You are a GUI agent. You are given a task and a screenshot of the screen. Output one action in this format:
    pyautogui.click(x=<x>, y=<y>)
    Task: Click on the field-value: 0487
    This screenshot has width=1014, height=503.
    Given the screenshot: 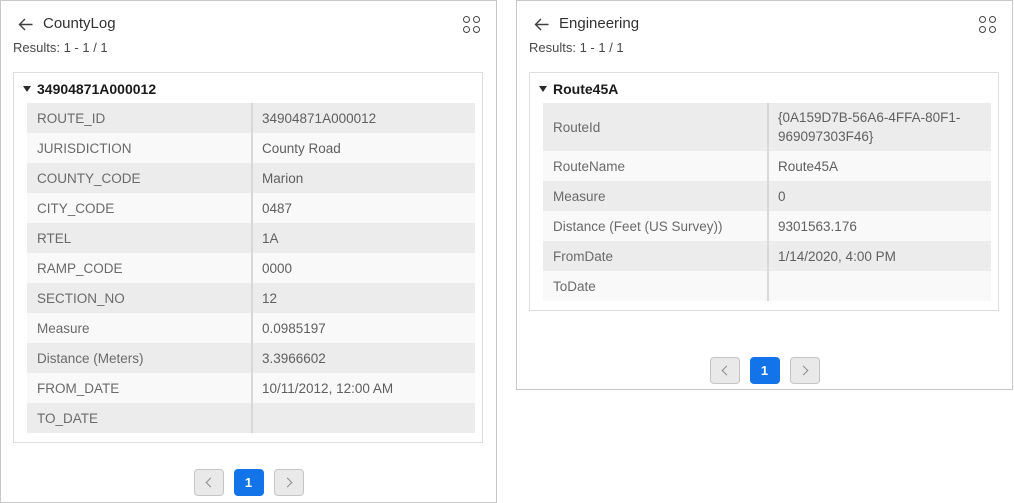 What is the action you would take?
    pyautogui.click(x=363, y=208)
    